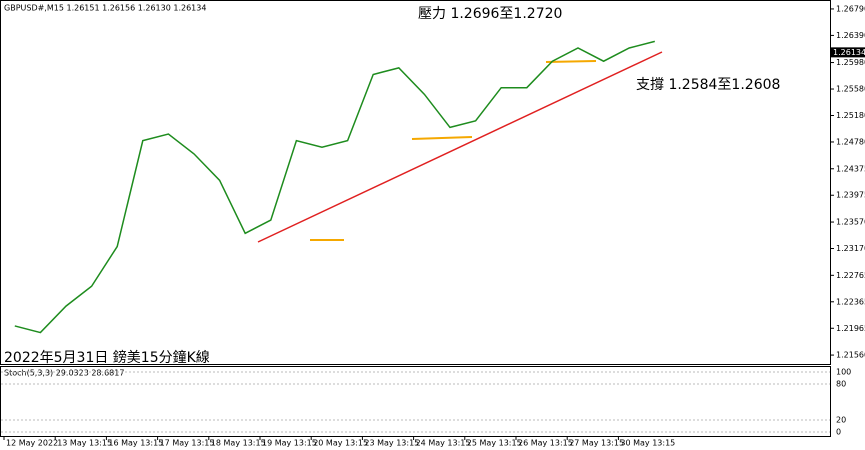  I want to click on stoch-tick-label: 20, so click(841, 420).